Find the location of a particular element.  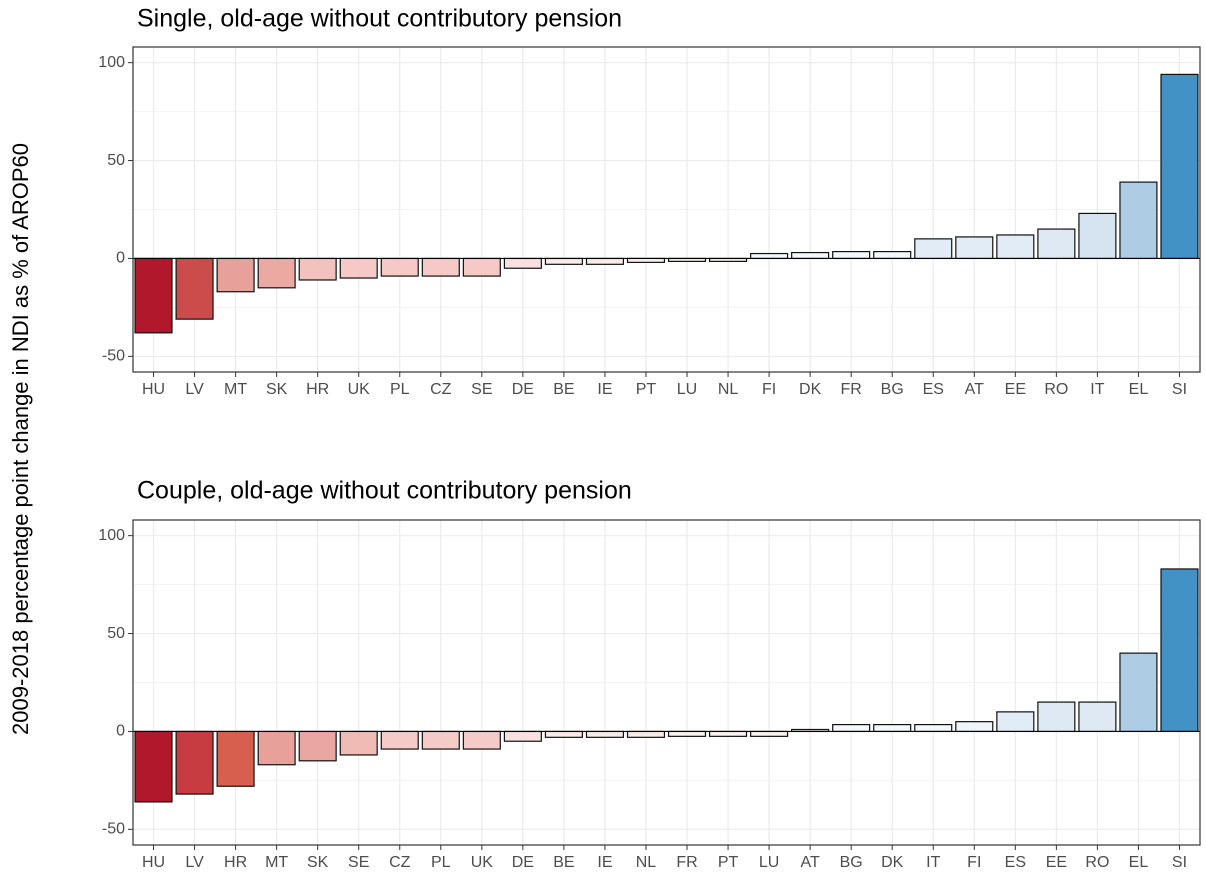

x-tick-label: PL is located at coordinates (400, 389).